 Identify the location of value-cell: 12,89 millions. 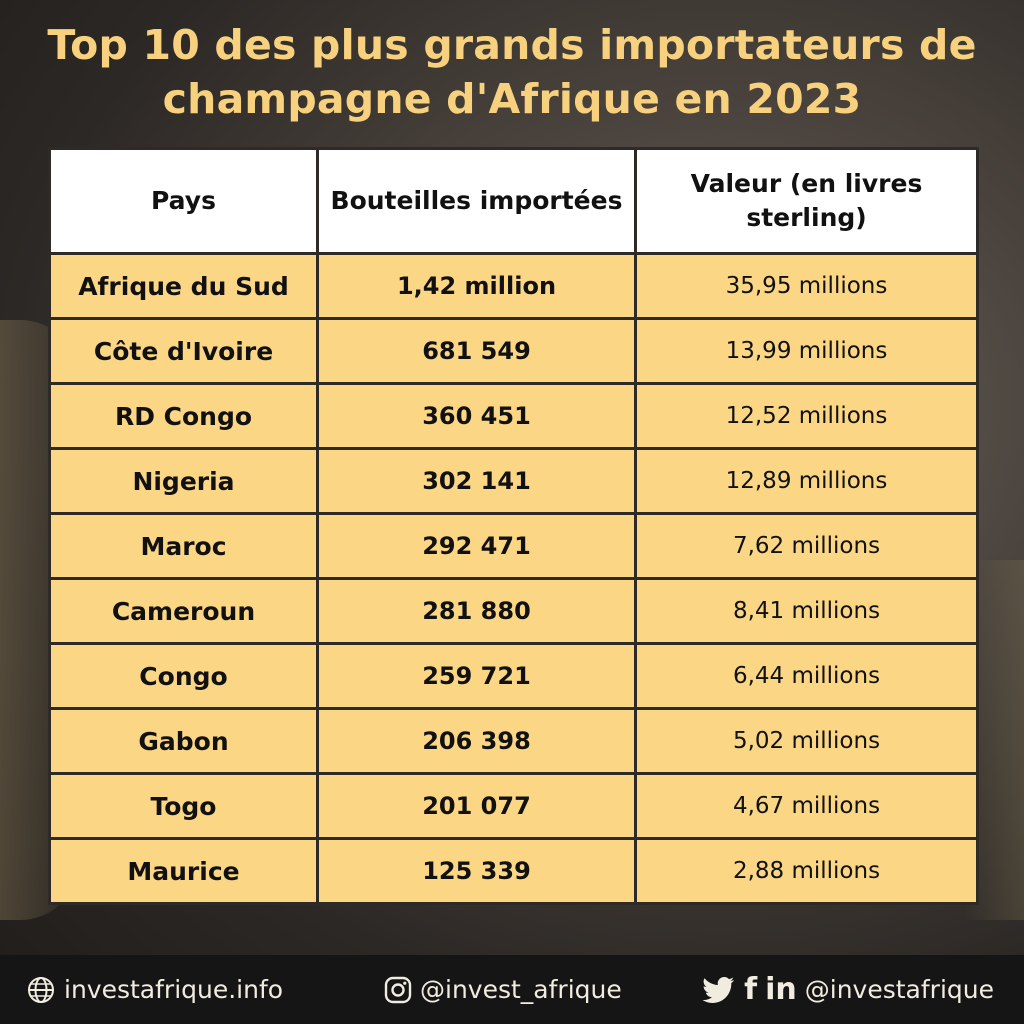
(806, 481).